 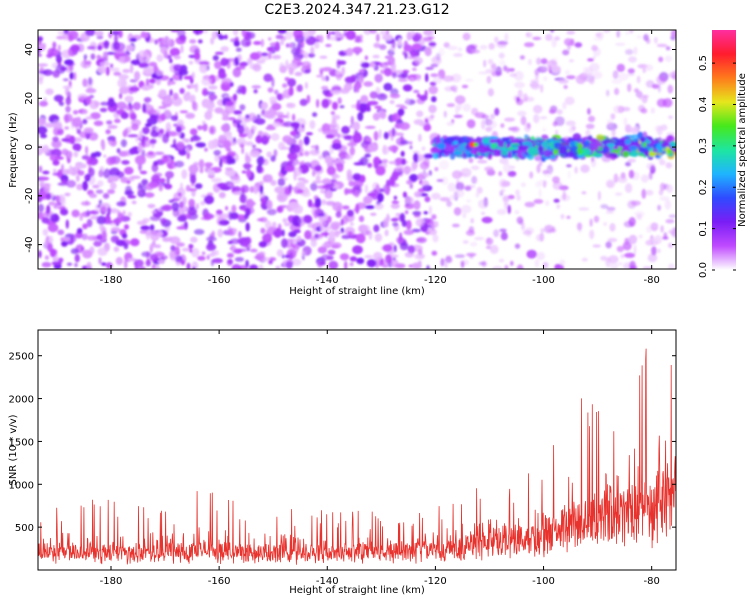 What do you see at coordinates (543, 280) in the screenshot?
I see `heatmap-x-tick-label: -100` at bounding box center [543, 280].